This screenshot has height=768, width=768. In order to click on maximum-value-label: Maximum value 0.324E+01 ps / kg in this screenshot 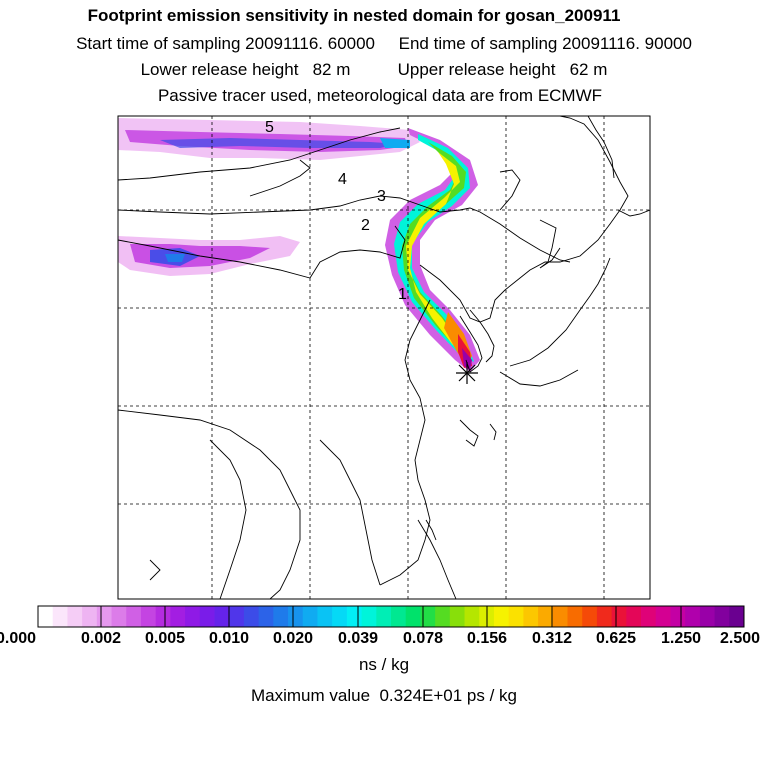, I will do `click(384, 695)`.